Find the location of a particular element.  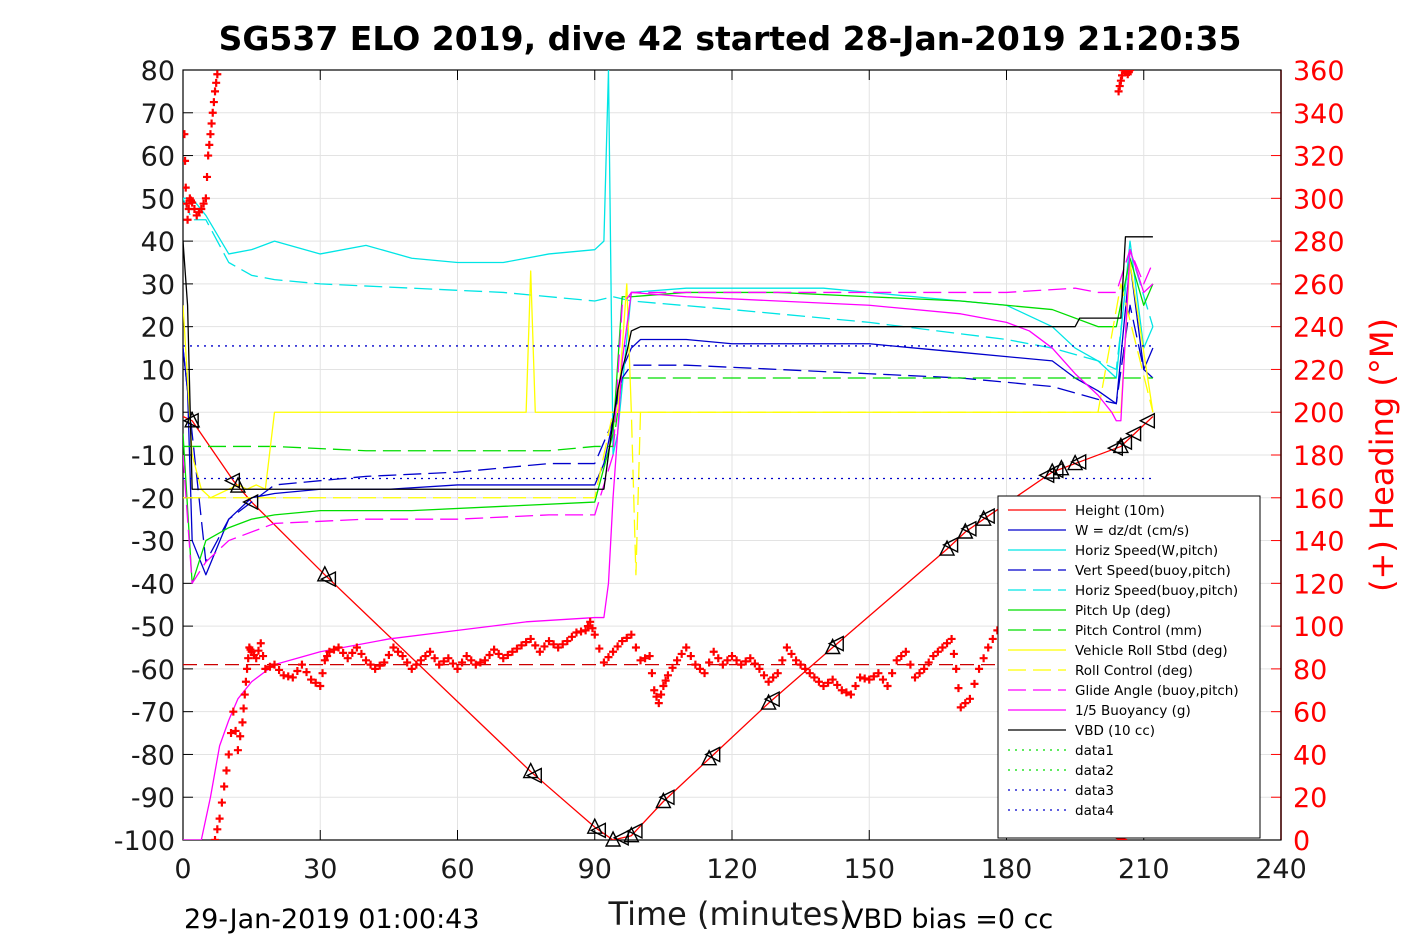

y-tick-label: -80 is located at coordinates (153, 755).